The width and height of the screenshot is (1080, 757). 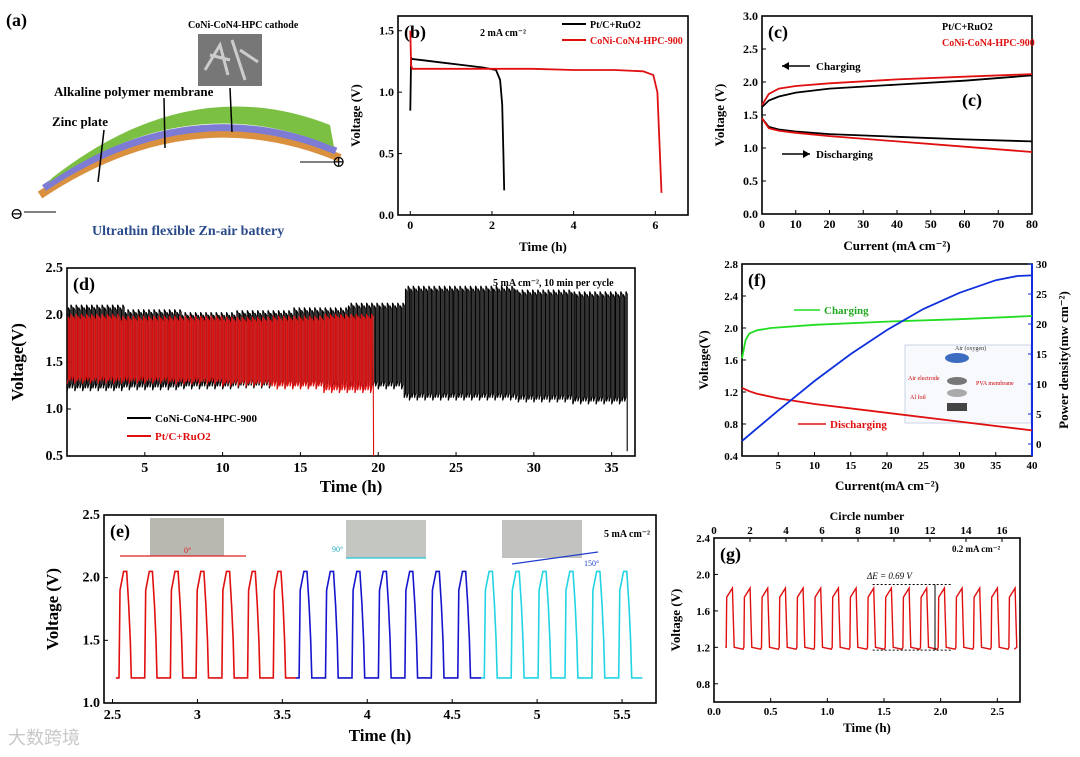 I want to click on annotation: 5 mA cm⁻², 10 min per cycle, so click(x=553, y=283).